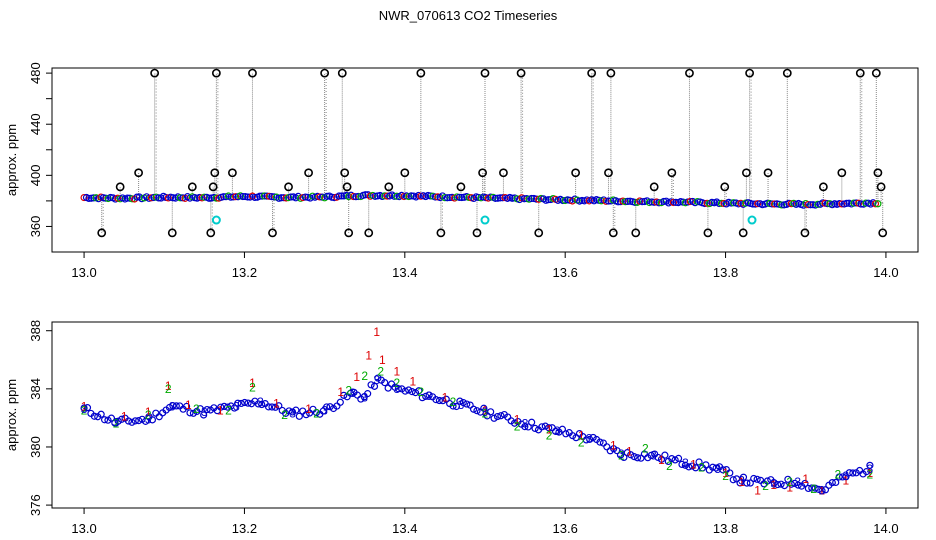 The width and height of the screenshot is (936, 540). I want to click on bottom-x-tick-label: 13.4, so click(404, 528).